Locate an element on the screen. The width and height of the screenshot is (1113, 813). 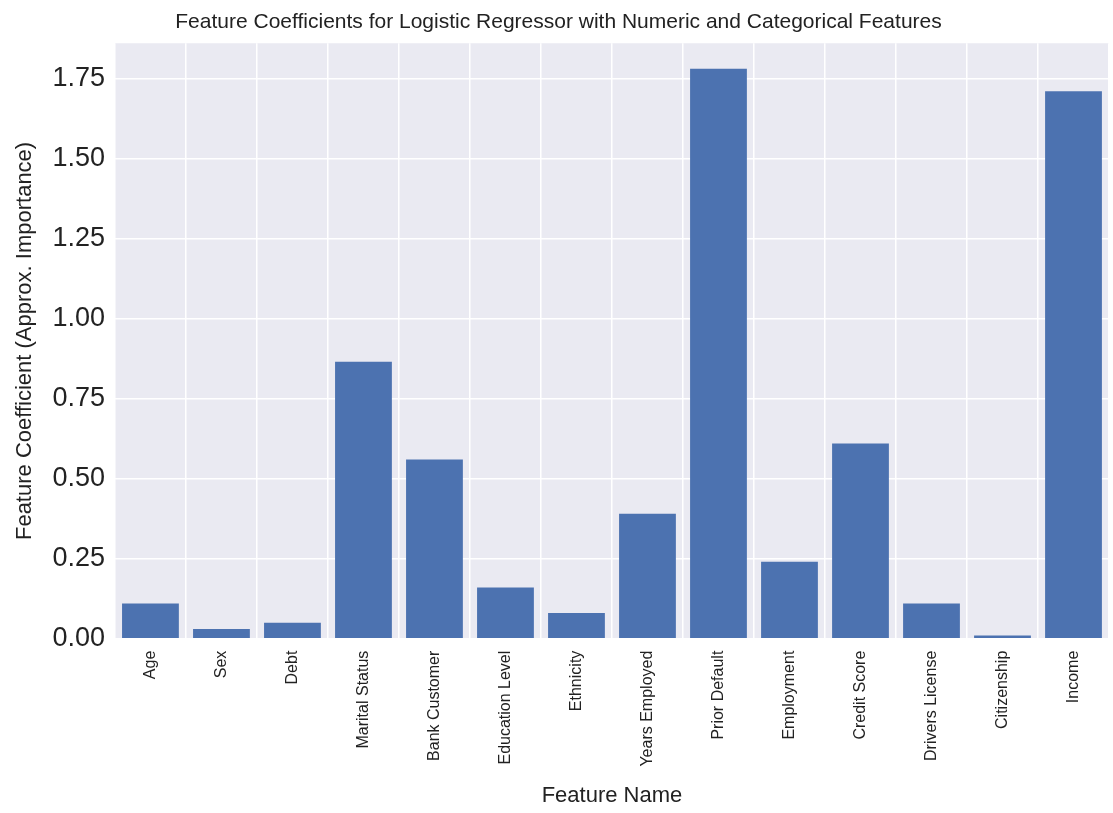
x-tick-label: Marital Status is located at coordinates (362, 699).